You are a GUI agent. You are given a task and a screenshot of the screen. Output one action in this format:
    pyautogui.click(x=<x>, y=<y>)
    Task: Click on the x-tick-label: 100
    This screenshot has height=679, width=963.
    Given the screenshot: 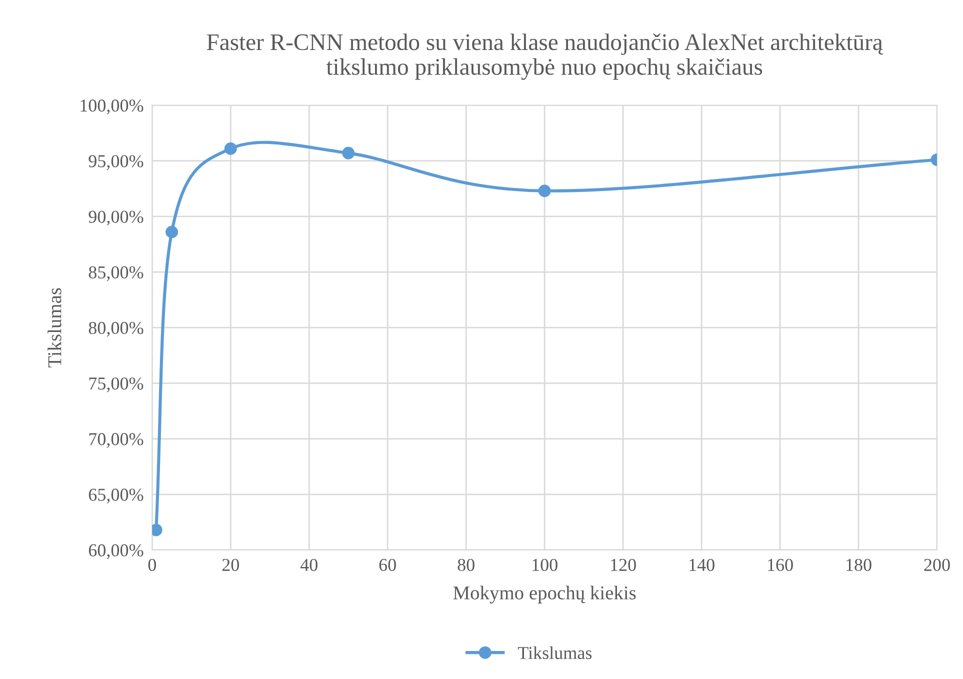 What is the action you would take?
    pyautogui.click(x=545, y=565)
    